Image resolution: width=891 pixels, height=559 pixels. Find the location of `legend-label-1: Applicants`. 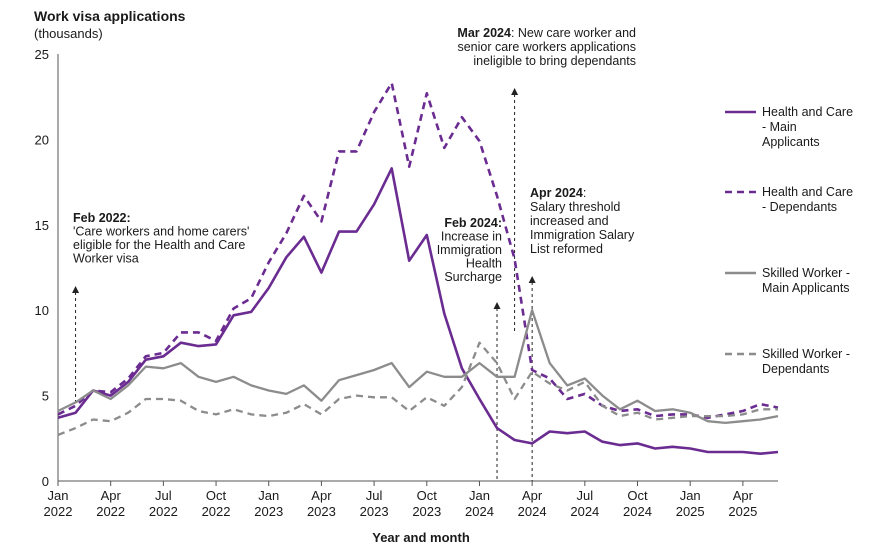

legend-label-1: Applicants is located at coordinates (791, 142).